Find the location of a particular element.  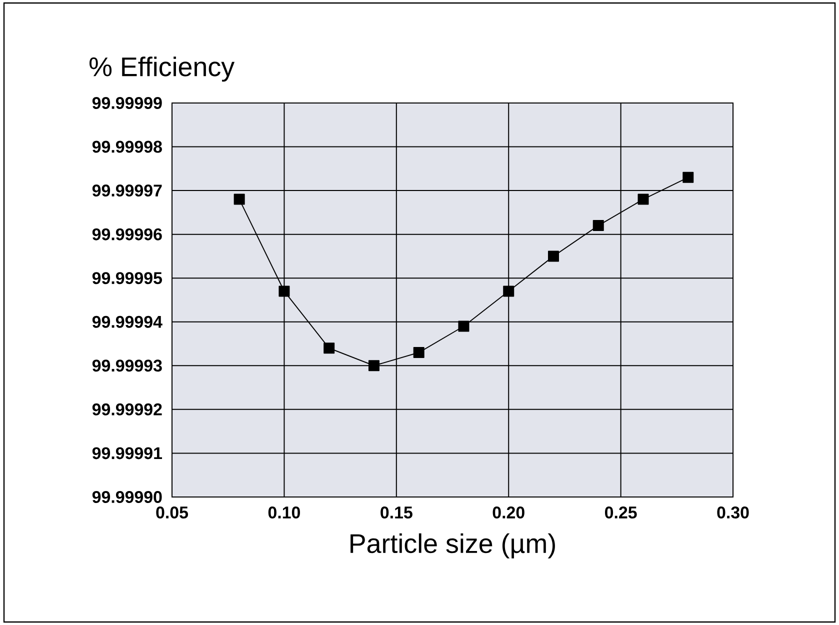

y-tick-label: 99.99996 is located at coordinates (127, 234).